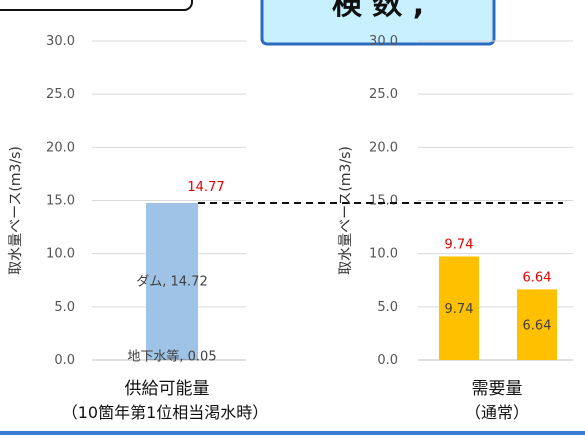 This screenshot has height=438, width=585. I want to click on supply-category-label: 供給可能量, so click(167, 389).